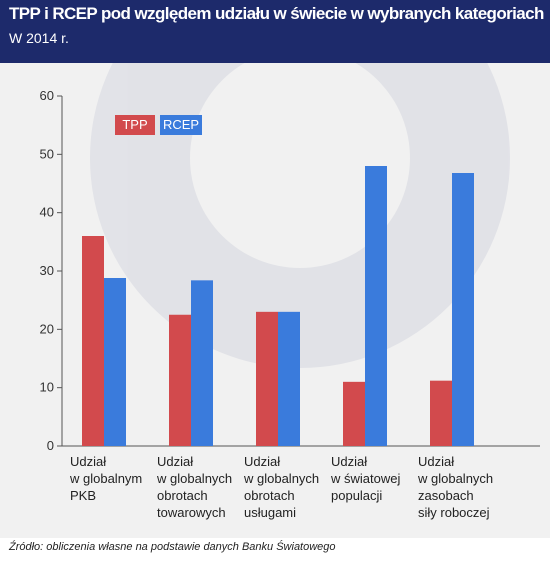 This screenshot has height=567, width=550. Describe the element at coordinates (47, 212) in the screenshot. I see `y-tick-label: 40` at that location.